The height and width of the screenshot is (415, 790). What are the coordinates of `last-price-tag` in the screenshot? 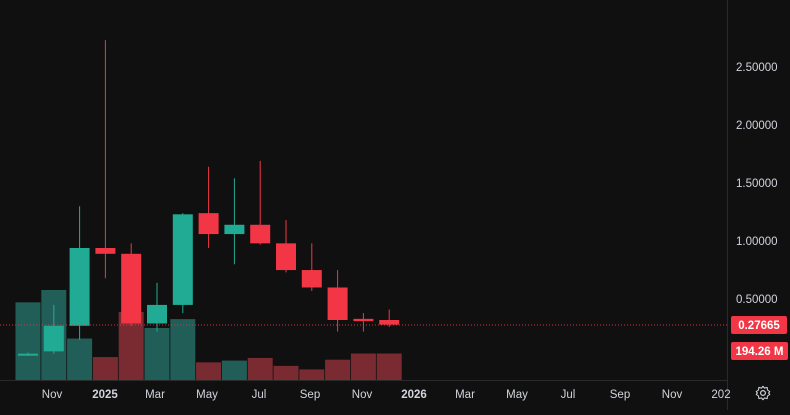 It's located at (759, 325).